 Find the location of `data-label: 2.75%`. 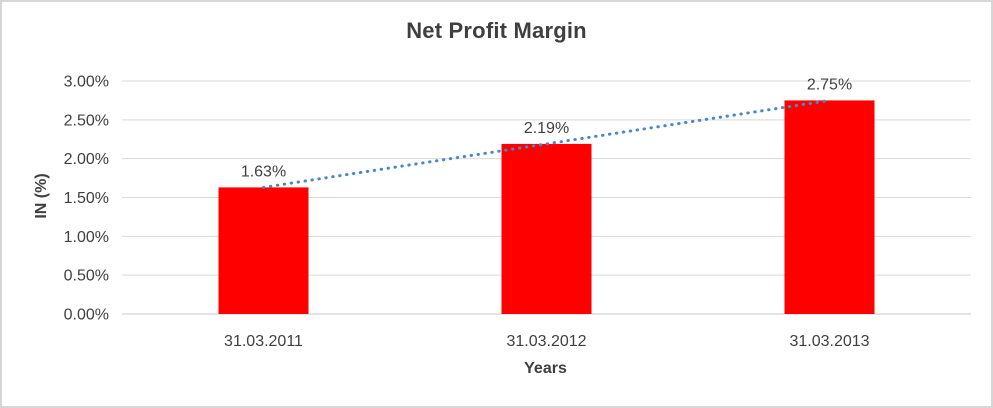

data-label: 2.75% is located at coordinates (829, 84).